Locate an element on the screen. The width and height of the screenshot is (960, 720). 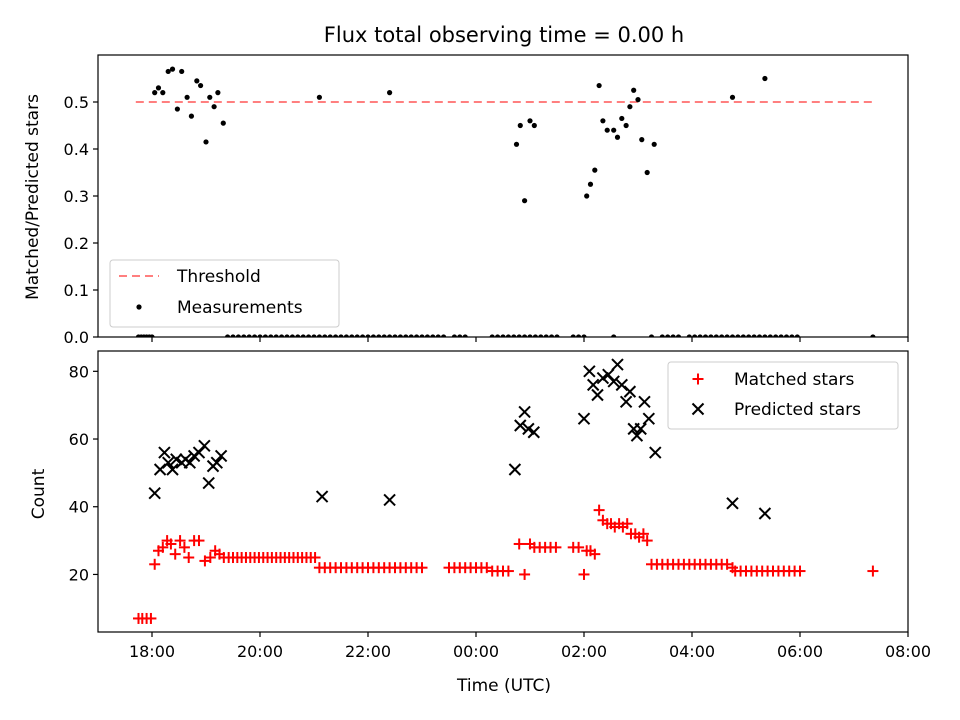
legend-matched-marker is located at coordinates (698, 379).